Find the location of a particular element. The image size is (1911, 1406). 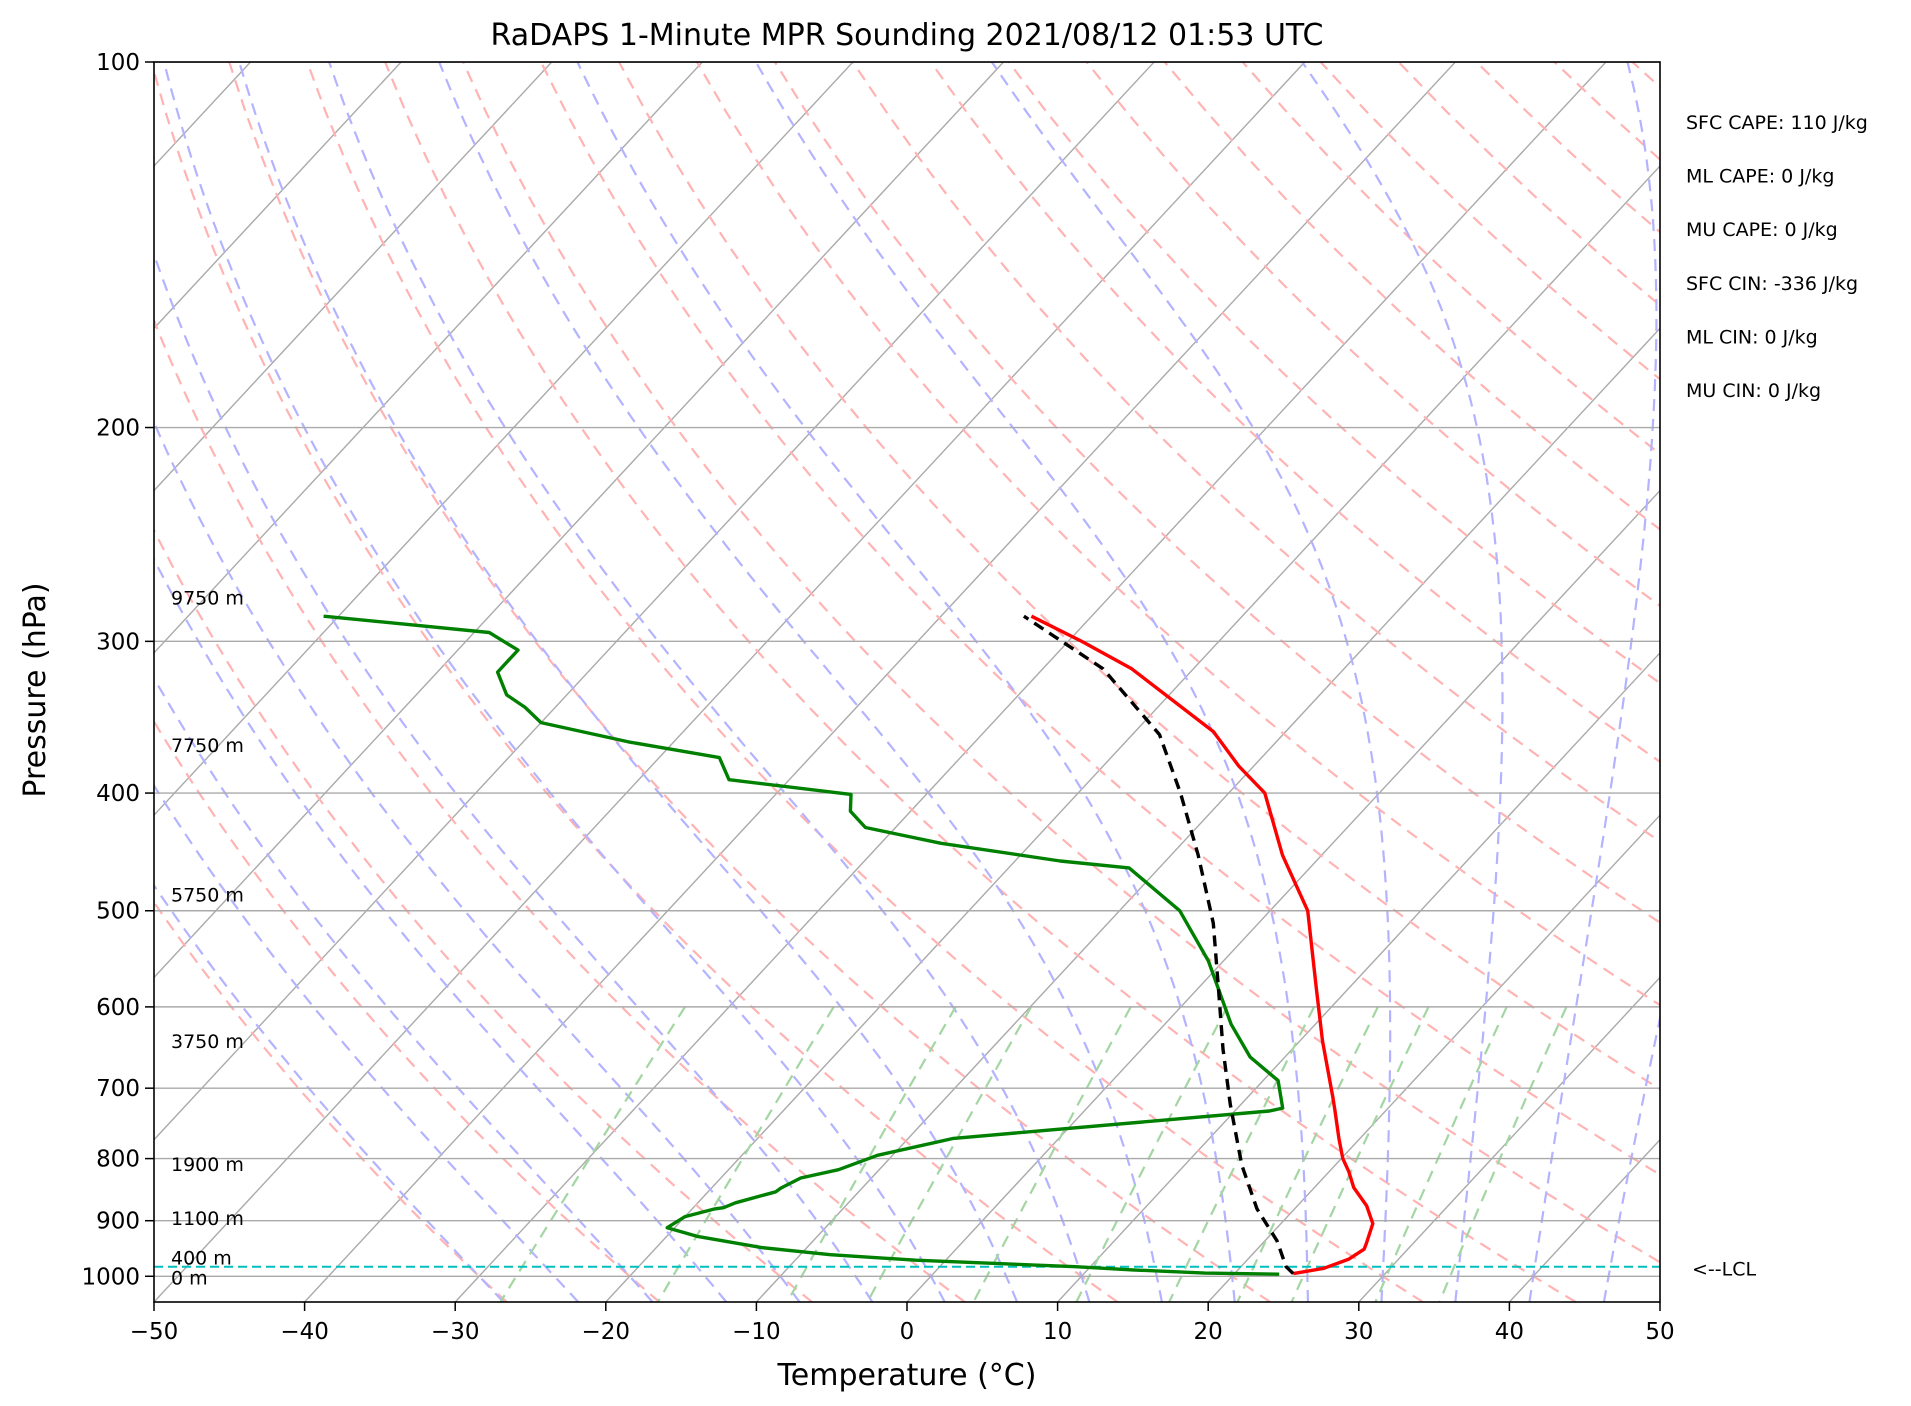

temperature-line is located at coordinates (1202, 945).